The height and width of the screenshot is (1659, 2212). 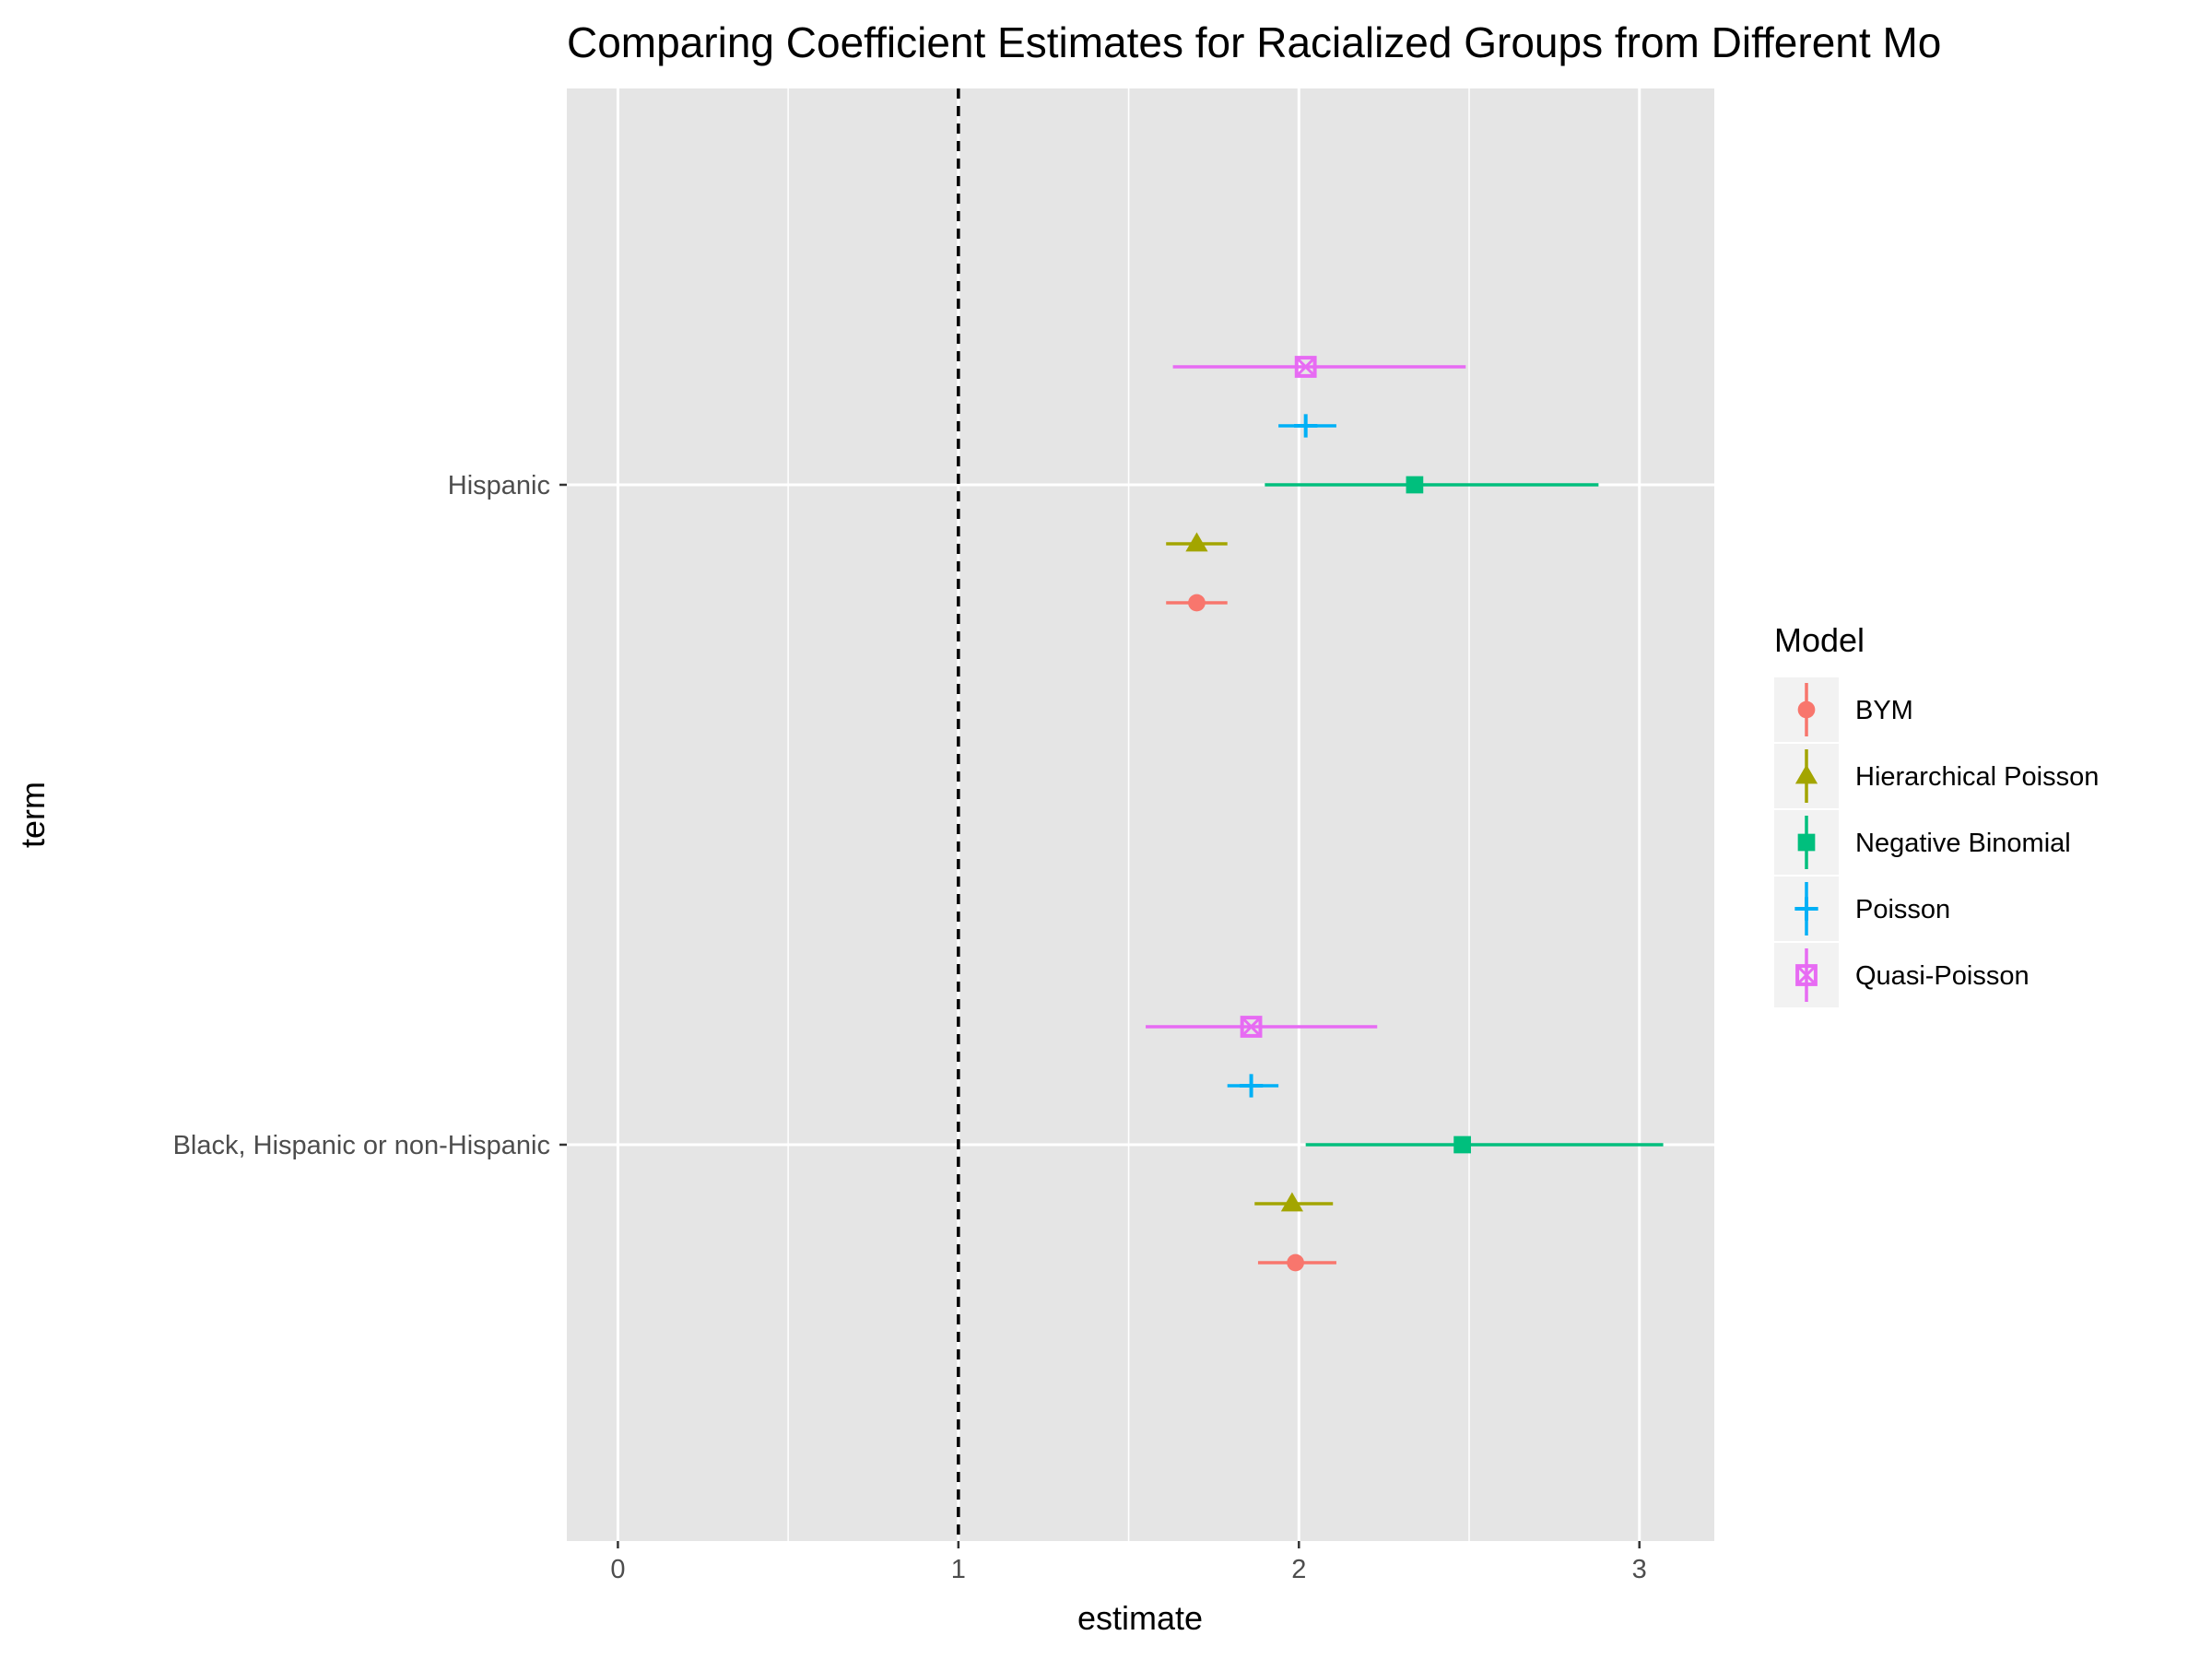 What do you see at coordinates (1806, 909) in the screenshot?
I see `legend-key-poisson` at bounding box center [1806, 909].